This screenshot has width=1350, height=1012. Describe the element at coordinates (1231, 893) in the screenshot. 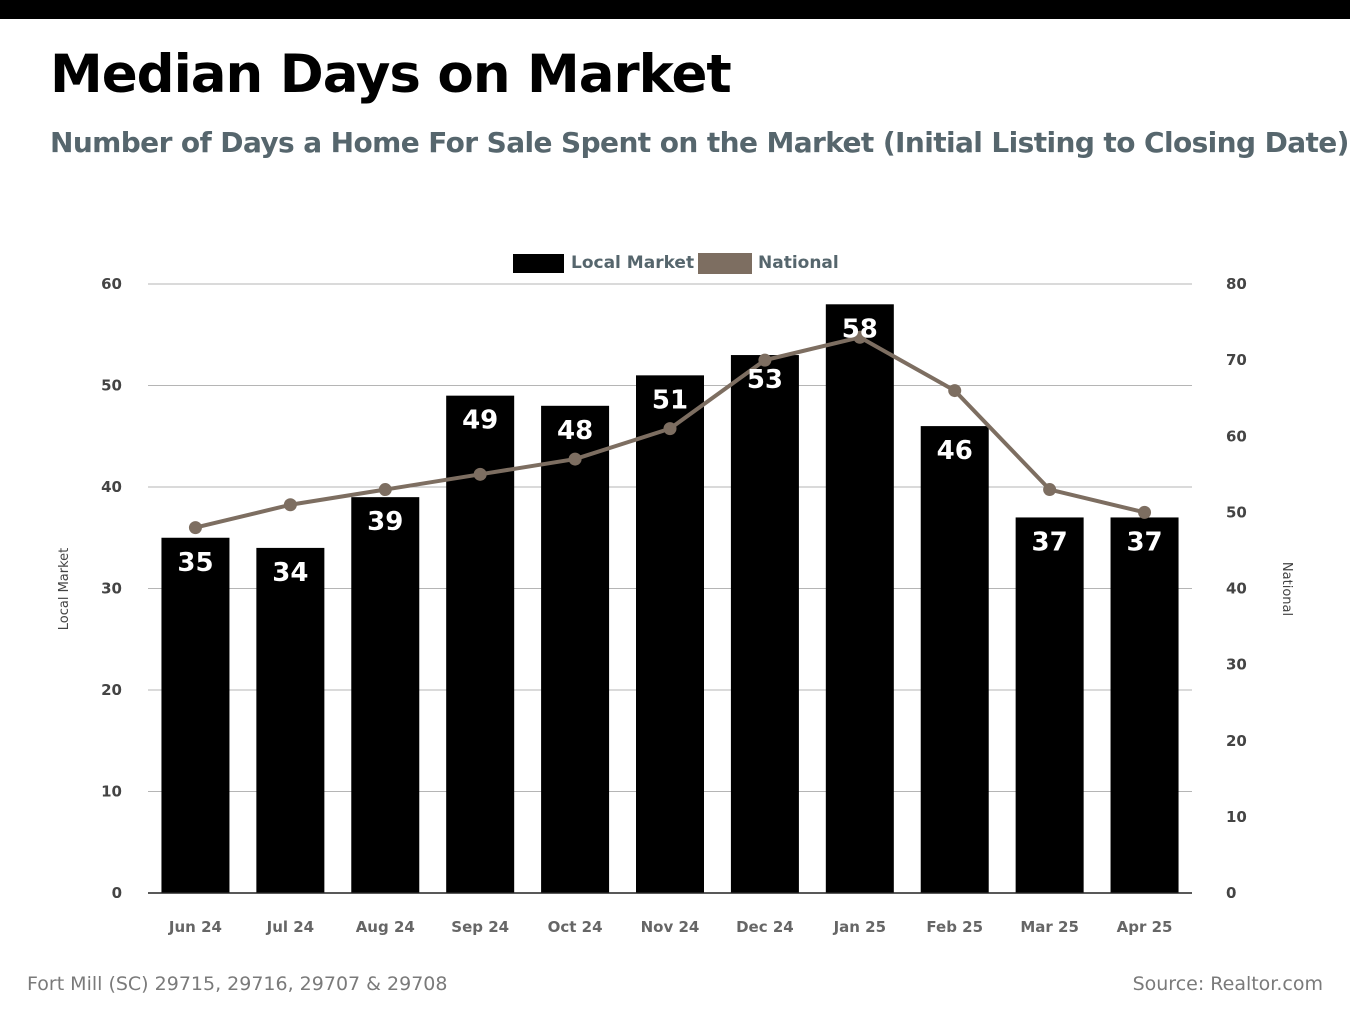

I see `y-tick-right: 0` at that location.